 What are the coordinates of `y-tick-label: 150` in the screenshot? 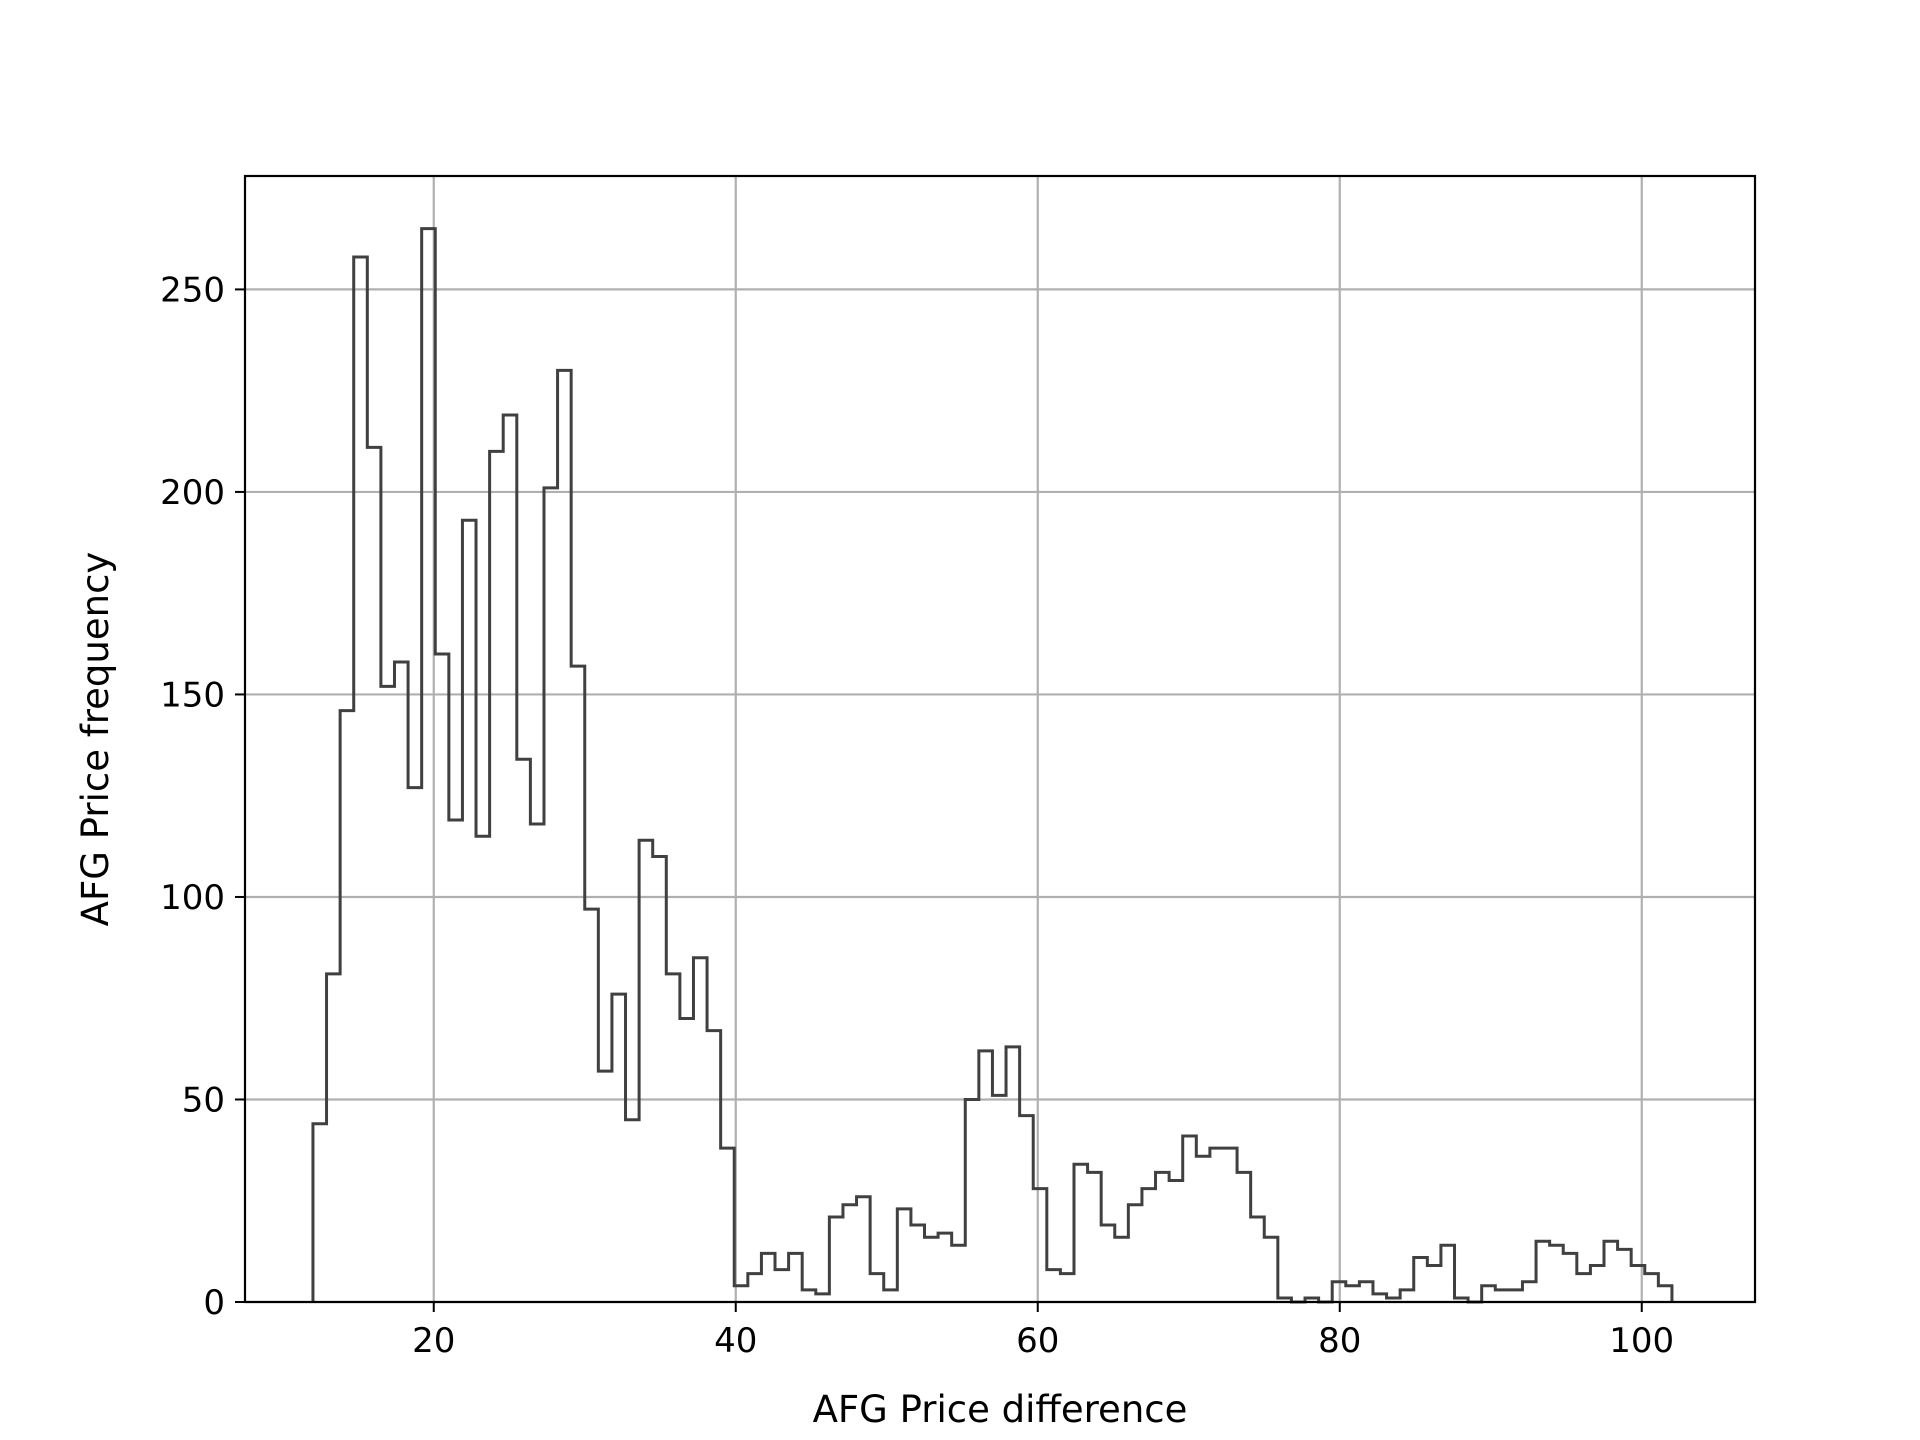 It's located at (192, 695).